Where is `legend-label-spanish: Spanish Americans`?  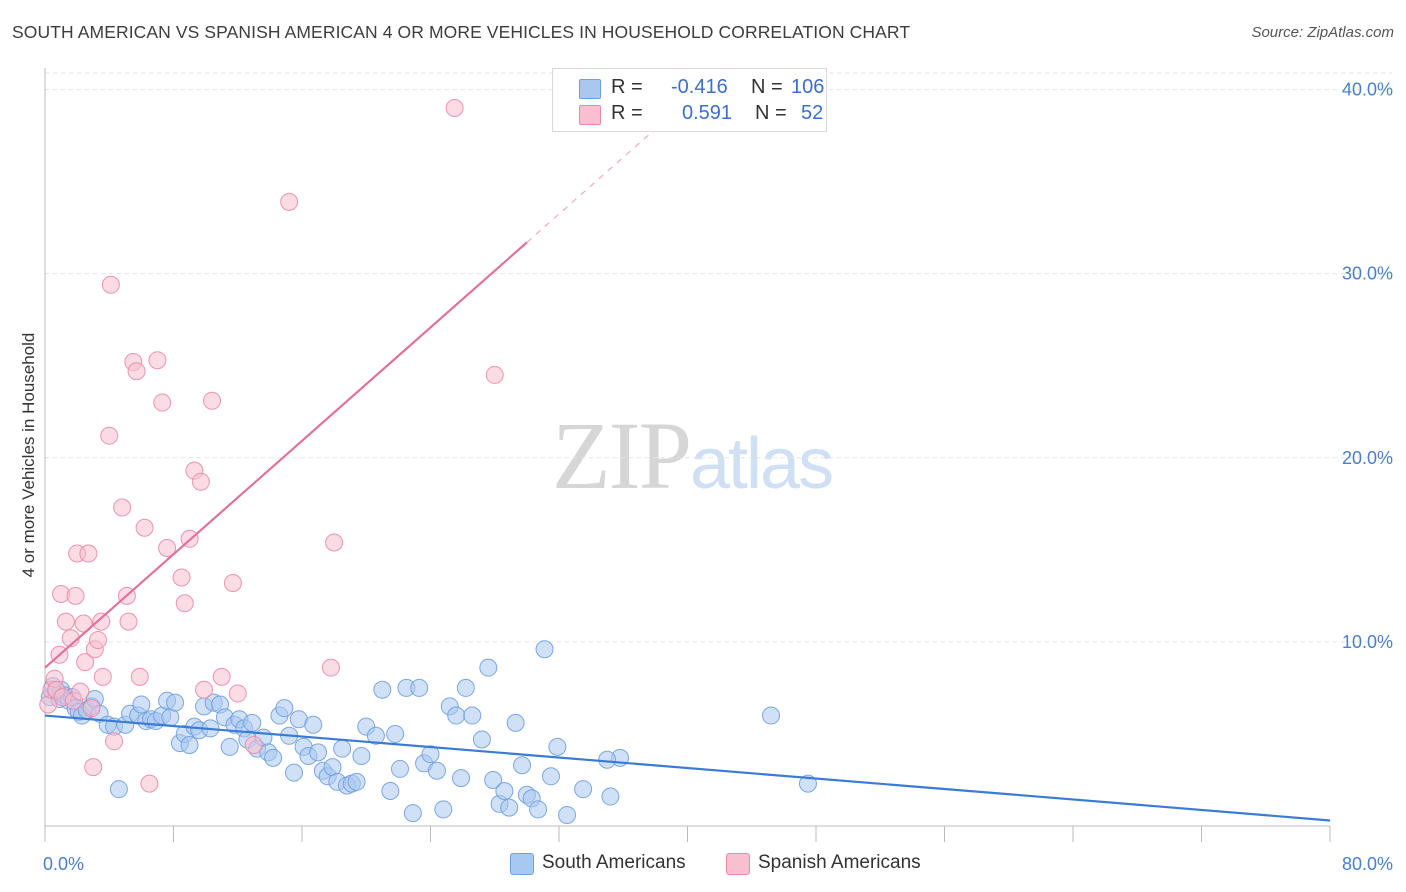
legend-label-spanish: Spanish Americans is located at coordinates (839, 862).